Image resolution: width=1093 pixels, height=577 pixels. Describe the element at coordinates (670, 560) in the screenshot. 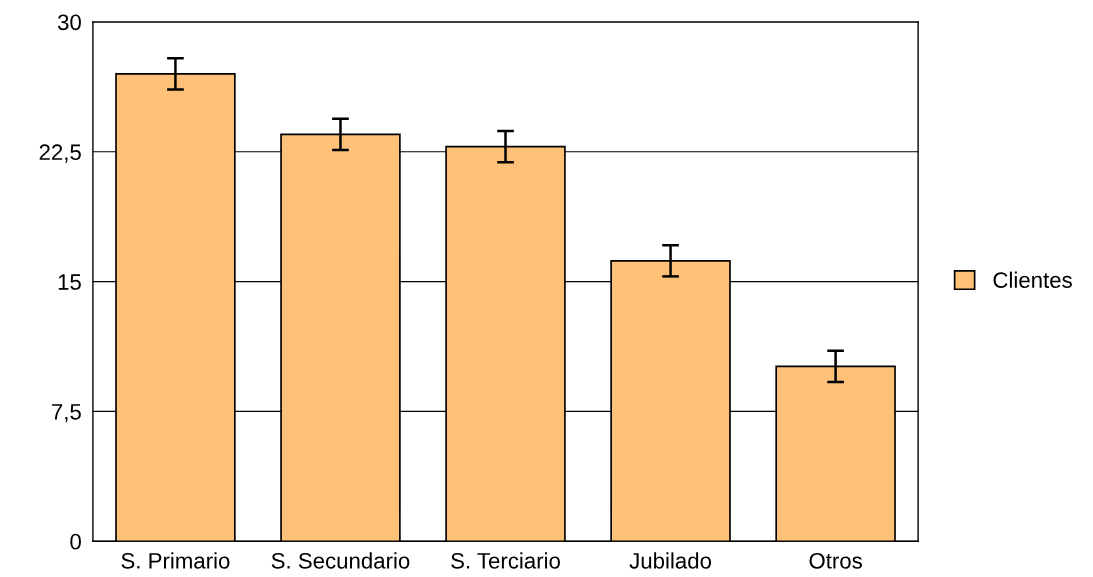

I see `x-tick-label: Jubilado` at that location.